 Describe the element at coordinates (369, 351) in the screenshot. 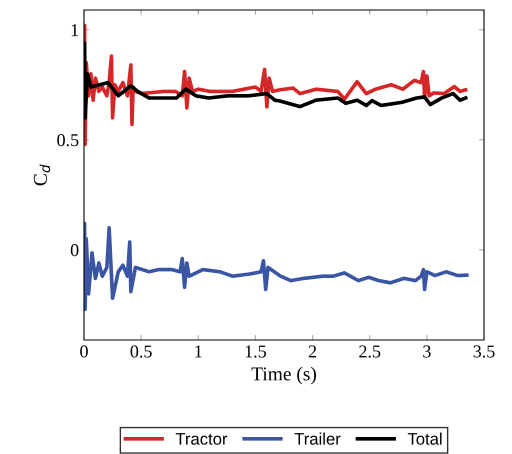

I see `x-tick-label: 2.5` at that location.